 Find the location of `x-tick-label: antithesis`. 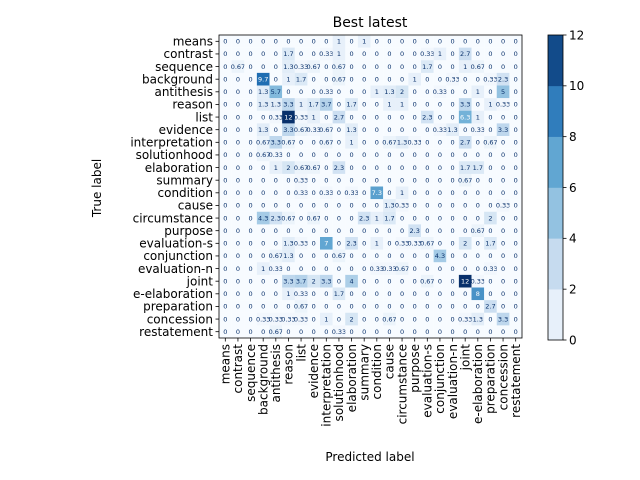

x-tick-label: antithesis is located at coordinates (276, 373).